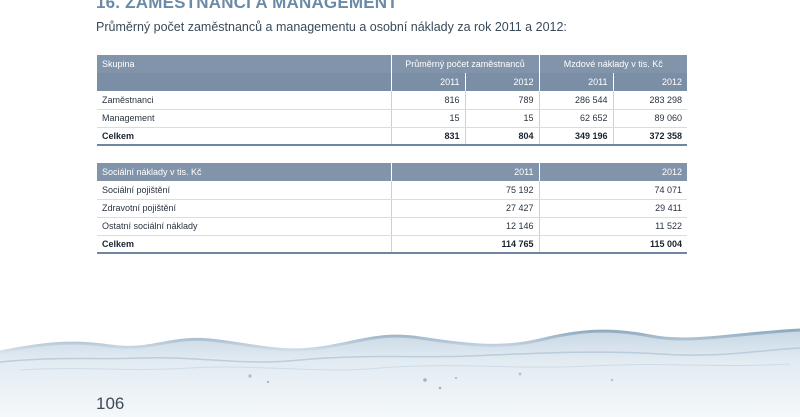 The height and width of the screenshot is (417, 800). What do you see at coordinates (428, 100) in the screenshot?
I see `cell-value: 816` at bounding box center [428, 100].